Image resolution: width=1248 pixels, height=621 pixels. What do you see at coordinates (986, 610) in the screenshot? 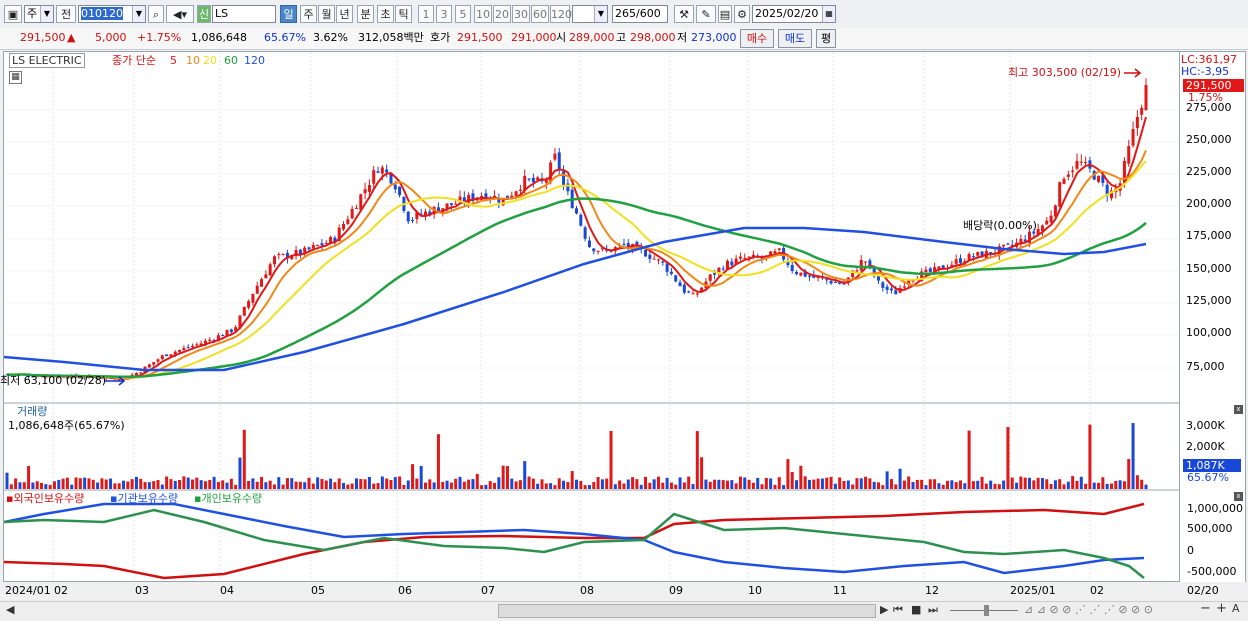
I see `zoom-handle` at bounding box center [986, 610].